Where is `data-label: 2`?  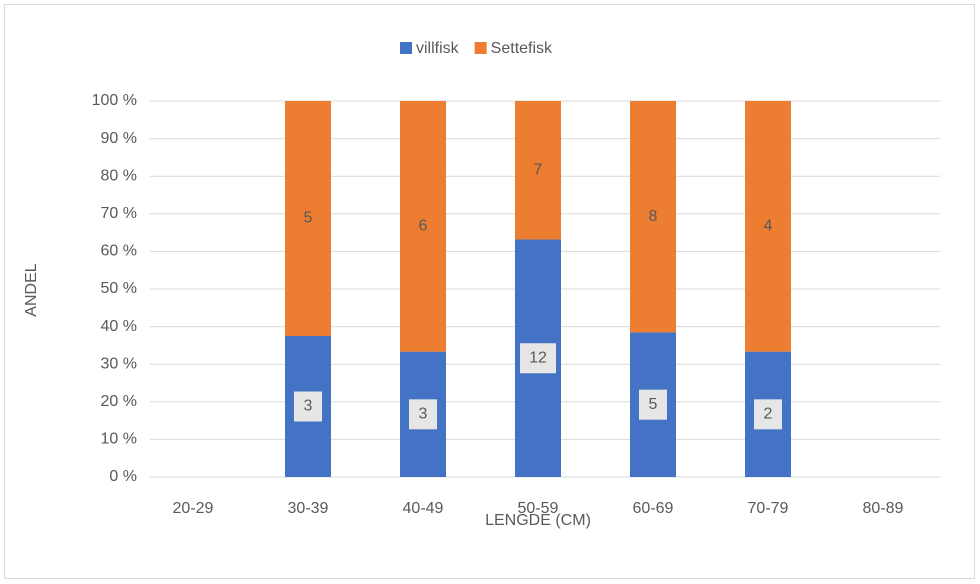
data-label: 2 is located at coordinates (768, 414).